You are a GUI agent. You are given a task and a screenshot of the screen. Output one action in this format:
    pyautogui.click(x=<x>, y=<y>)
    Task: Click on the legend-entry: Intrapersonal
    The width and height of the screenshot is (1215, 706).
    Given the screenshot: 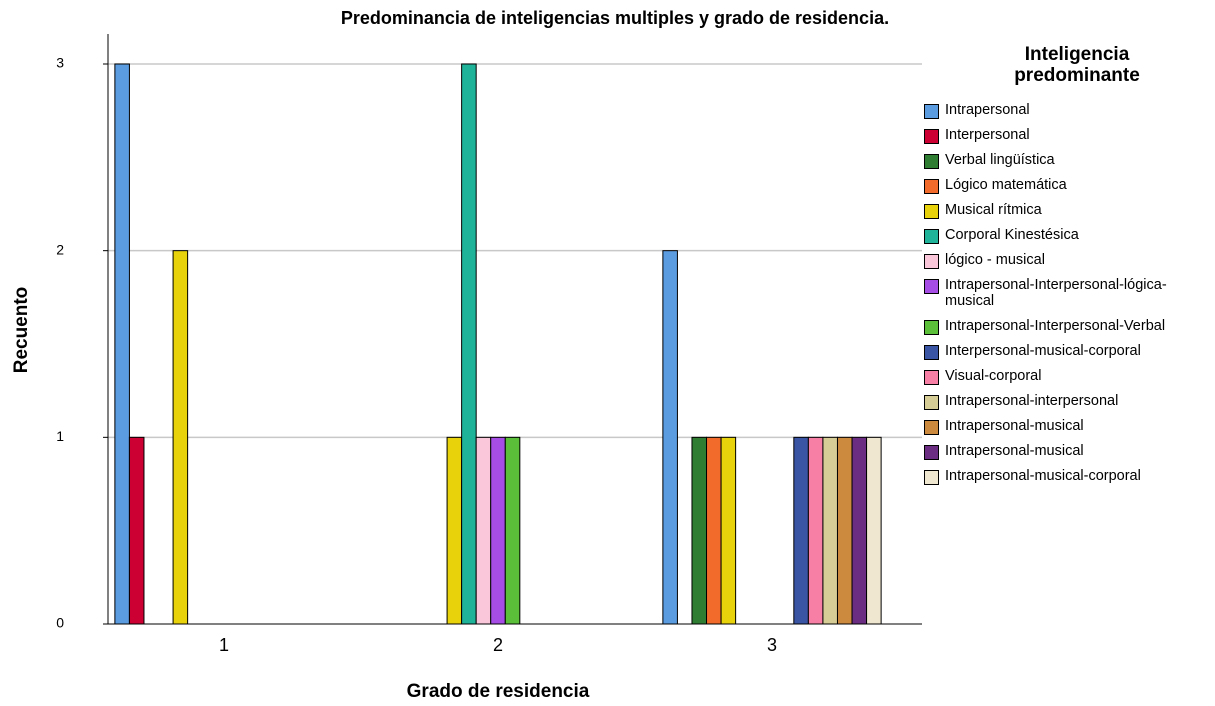 What is the action you would take?
    pyautogui.click(x=1067, y=112)
    